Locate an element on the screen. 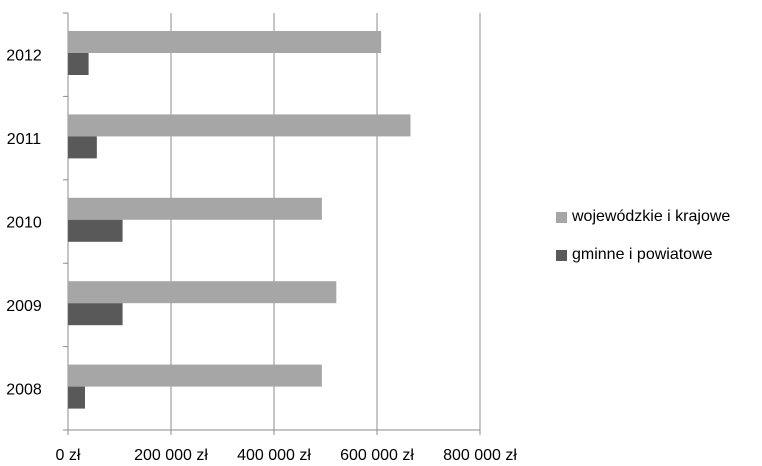 The height and width of the screenshot is (466, 762). x-tick-label: 600 000 zł is located at coordinates (377, 455).